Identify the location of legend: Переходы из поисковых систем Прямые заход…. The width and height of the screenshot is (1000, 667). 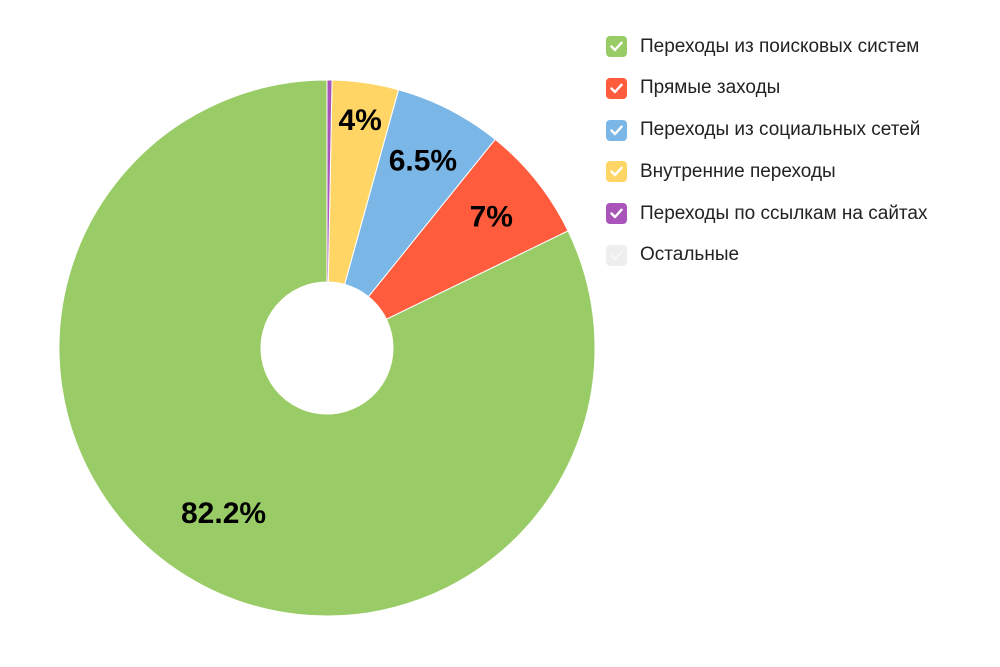
(767, 161).